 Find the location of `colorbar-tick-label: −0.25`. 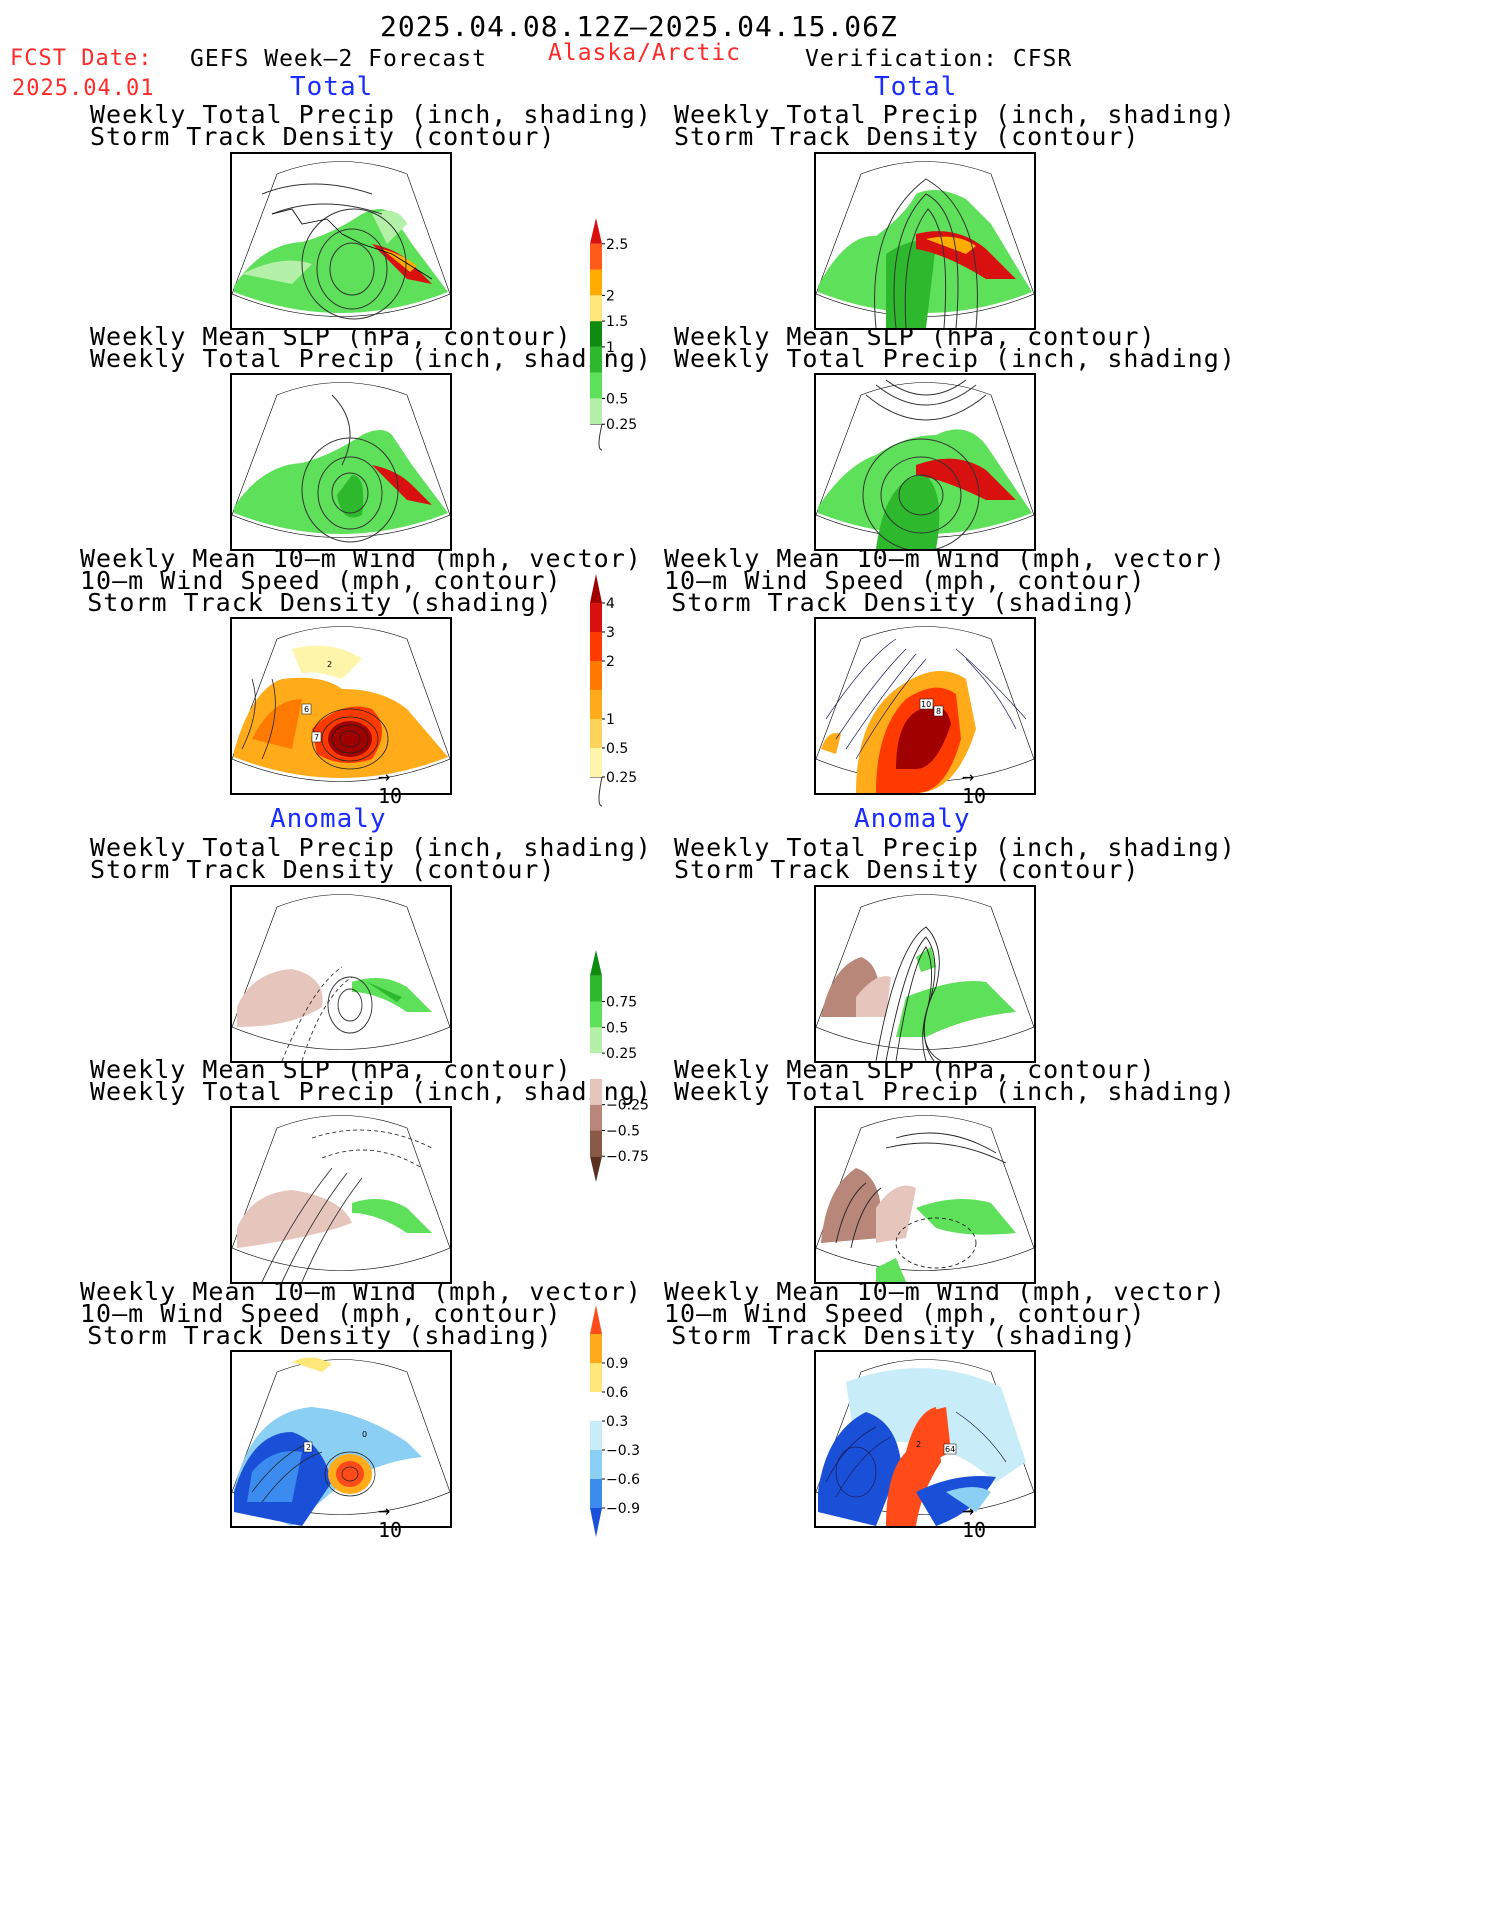

colorbar-tick-label: −0.25 is located at coordinates (627, 1106).